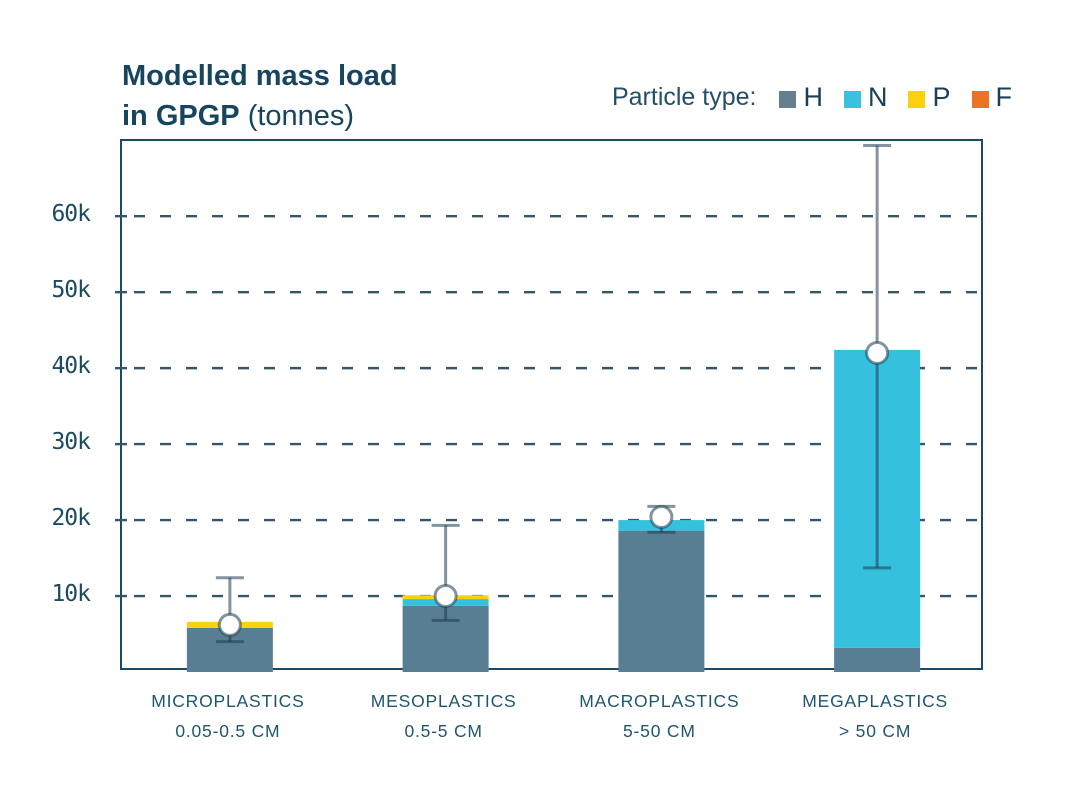  I want to click on y-axis-labels: 10k 20k 30k 40k 50k 60k, so click(52, 404).